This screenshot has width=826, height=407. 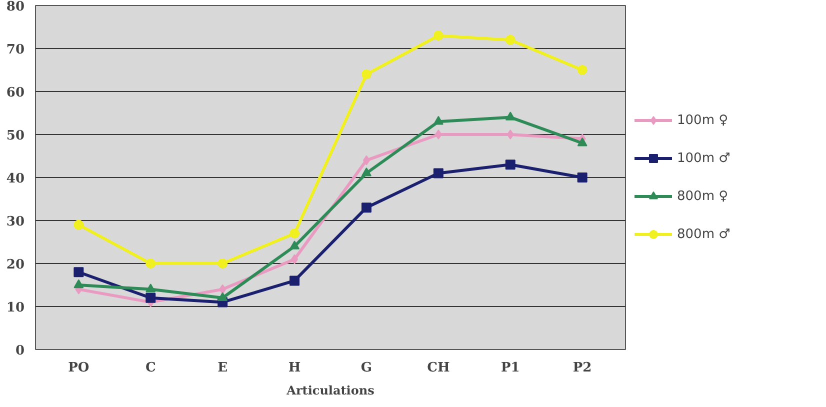 What do you see at coordinates (330, 391) in the screenshot?
I see `x-axis-title: Articulations` at bounding box center [330, 391].